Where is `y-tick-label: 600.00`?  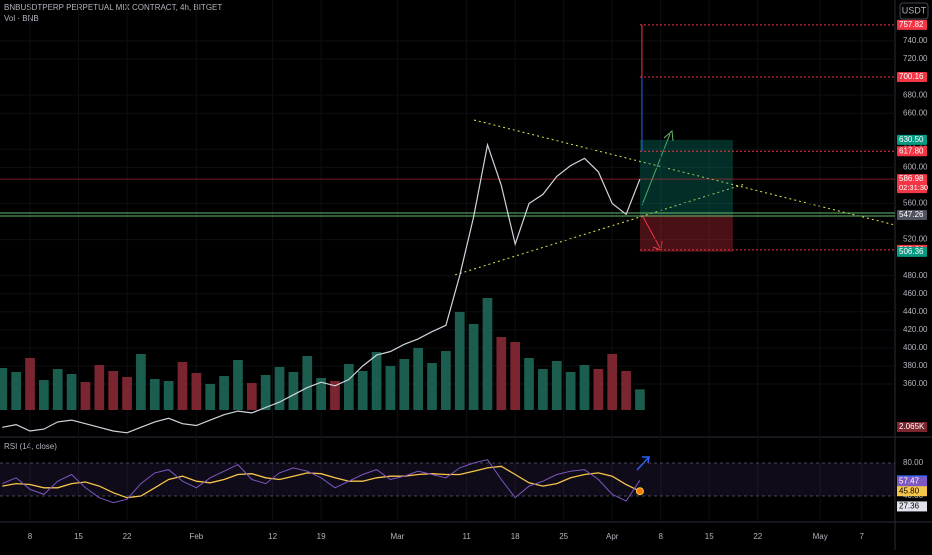 y-tick-label: 600.00 is located at coordinates (915, 166).